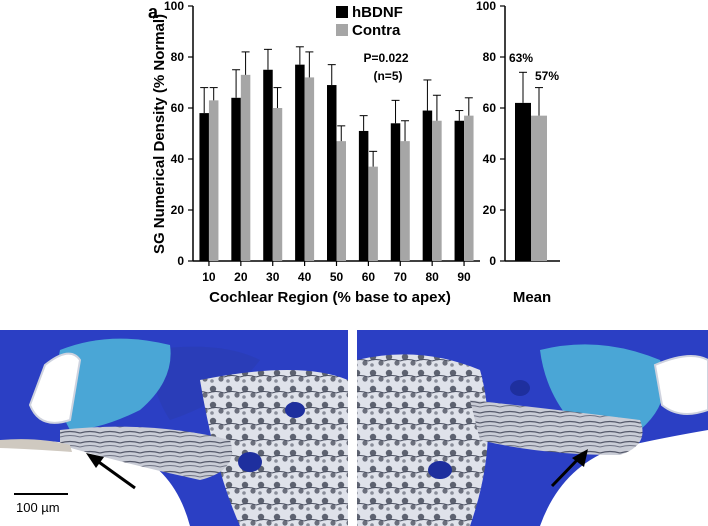  What do you see at coordinates (401, 277) in the screenshot?
I see `x-tick-label: 70` at bounding box center [401, 277].